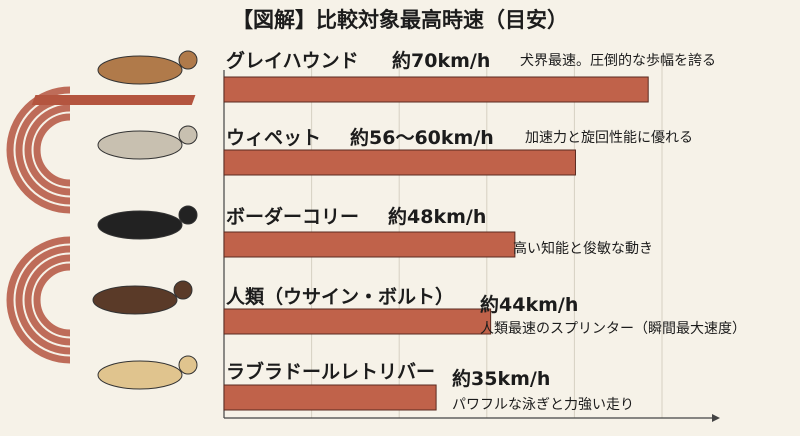 This screenshot has height=436, width=800. Describe the element at coordinates (274, 138) in the screenshot. I see `category-label: ウィペット` at that location.